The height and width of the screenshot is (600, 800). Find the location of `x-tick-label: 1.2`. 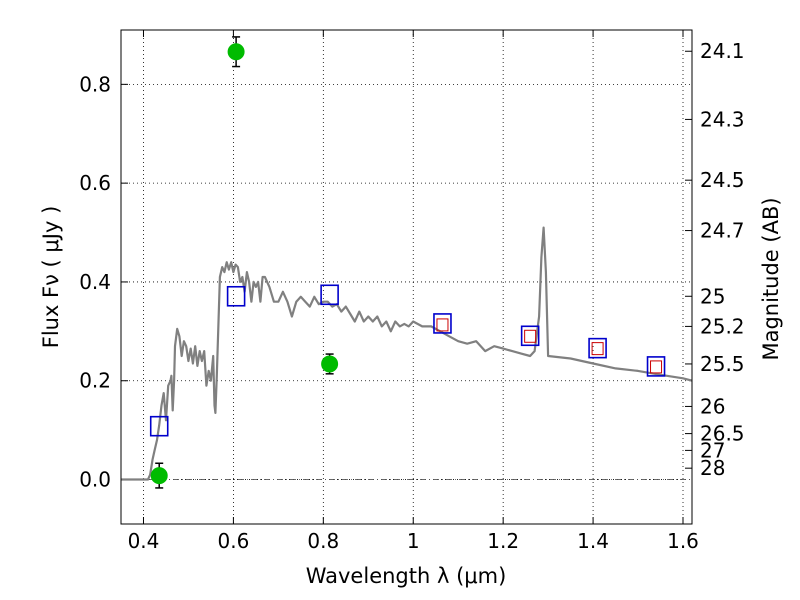

x-tick-label: 1.2 is located at coordinates (503, 541).